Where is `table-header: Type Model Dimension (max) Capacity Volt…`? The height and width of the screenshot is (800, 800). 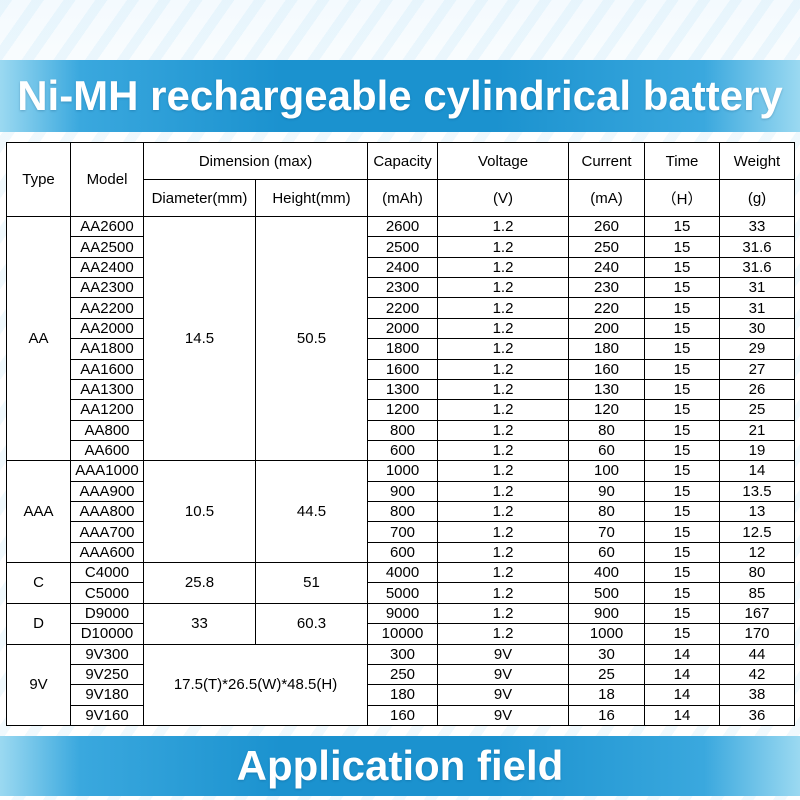 table-header: Type Model Dimension (max) Capacity Volt… is located at coordinates (401, 179).